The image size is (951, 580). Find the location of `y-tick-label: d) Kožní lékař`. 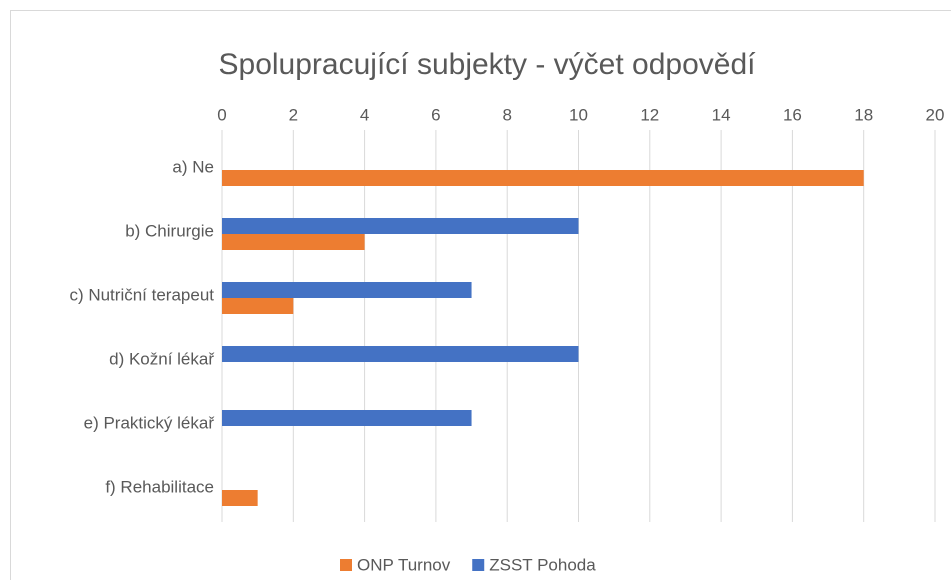

y-tick-label: d) Kožní lékař is located at coordinates (161, 358).